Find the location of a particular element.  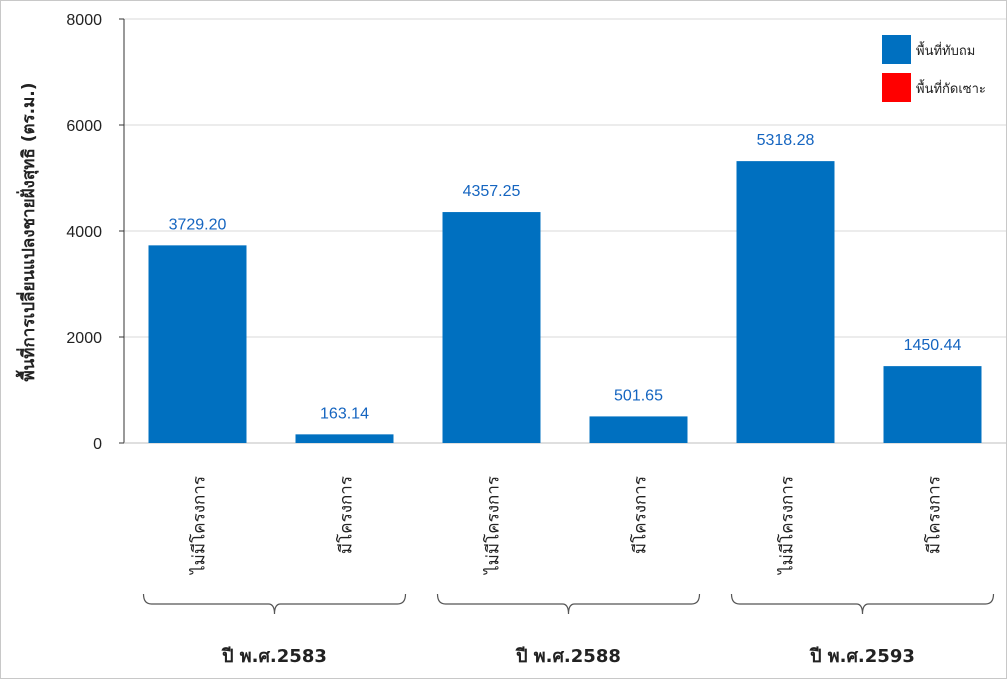

group-label: ปี พ.ศ.2588 is located at coordinates (568, 656).